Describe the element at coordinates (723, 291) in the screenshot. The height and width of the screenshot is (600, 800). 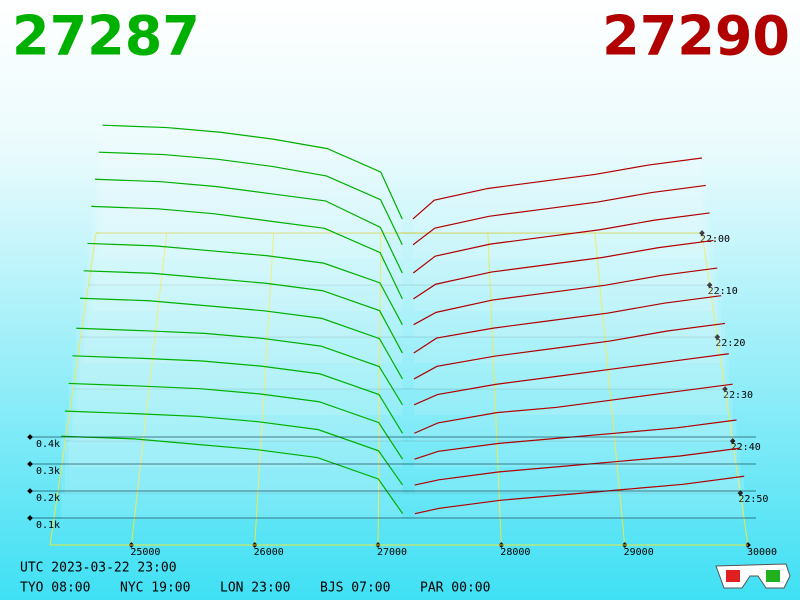
I see `time-tick-label: 22:10` at that location.